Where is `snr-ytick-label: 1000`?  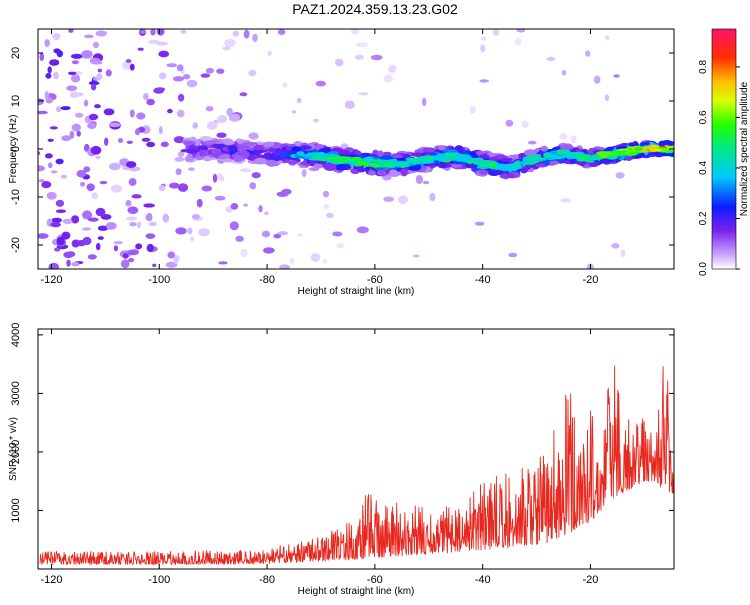
snr-ytick-label: 1000 is located at coordinates (16, 510).